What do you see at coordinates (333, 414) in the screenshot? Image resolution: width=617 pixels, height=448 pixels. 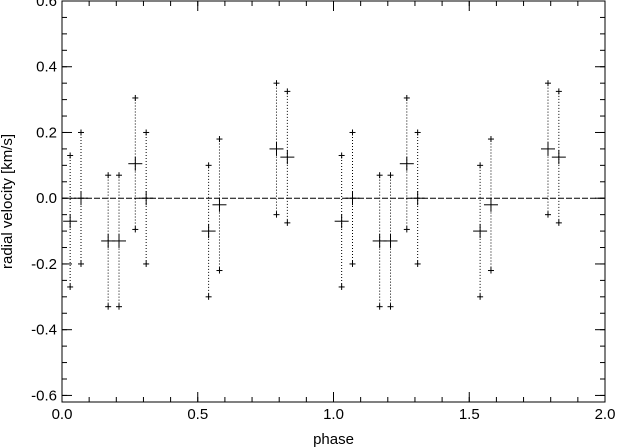 I see `x-tick-label: 1.0` at bounding box center [333, 414].